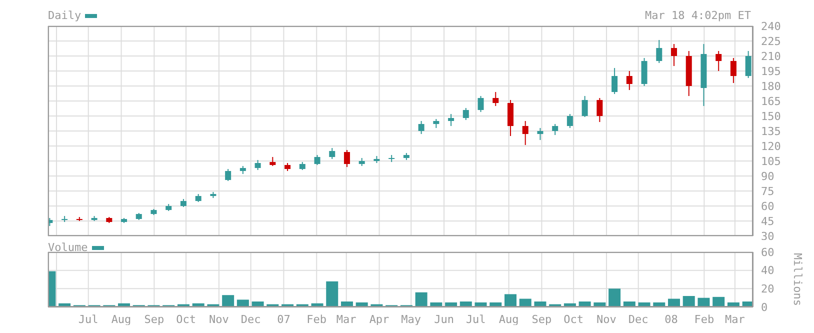 The width and height of the screenshot is (814, 333). I want to click on chart-title: Daily, so click(65, 15).